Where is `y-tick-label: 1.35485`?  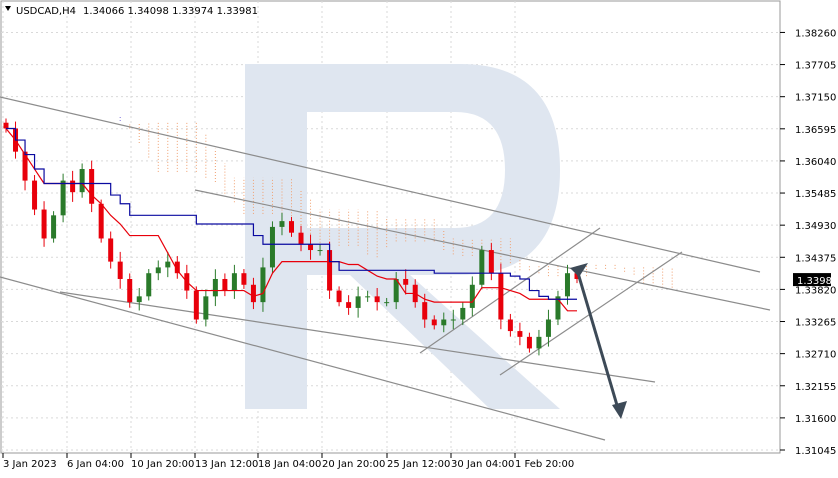 y-tick-label: 1.35485 is located at coordinates (815, 194).